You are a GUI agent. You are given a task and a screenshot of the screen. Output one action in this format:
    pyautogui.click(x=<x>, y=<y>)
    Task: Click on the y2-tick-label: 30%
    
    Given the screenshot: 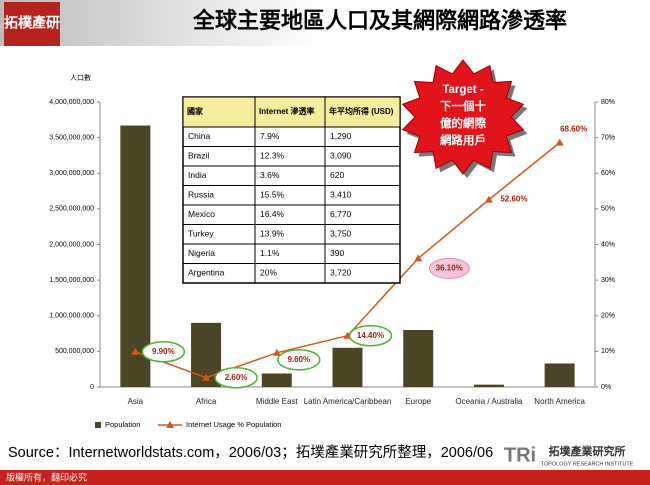 What is the action you would take?
    pyautogui.click(x=608, y=280)
    